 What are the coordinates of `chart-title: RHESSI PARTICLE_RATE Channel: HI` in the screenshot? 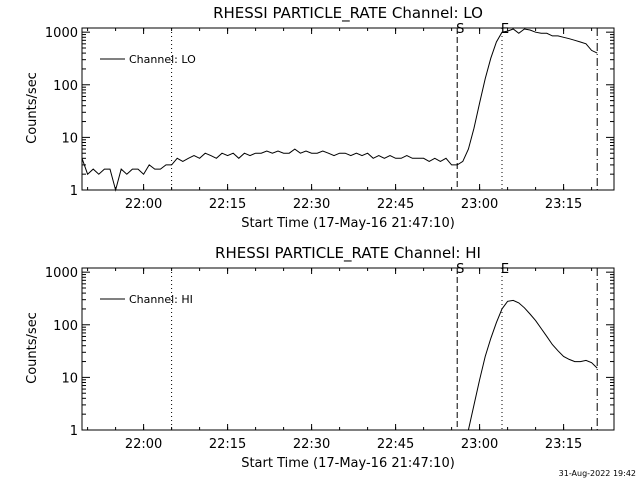 It's located at (348, 253).